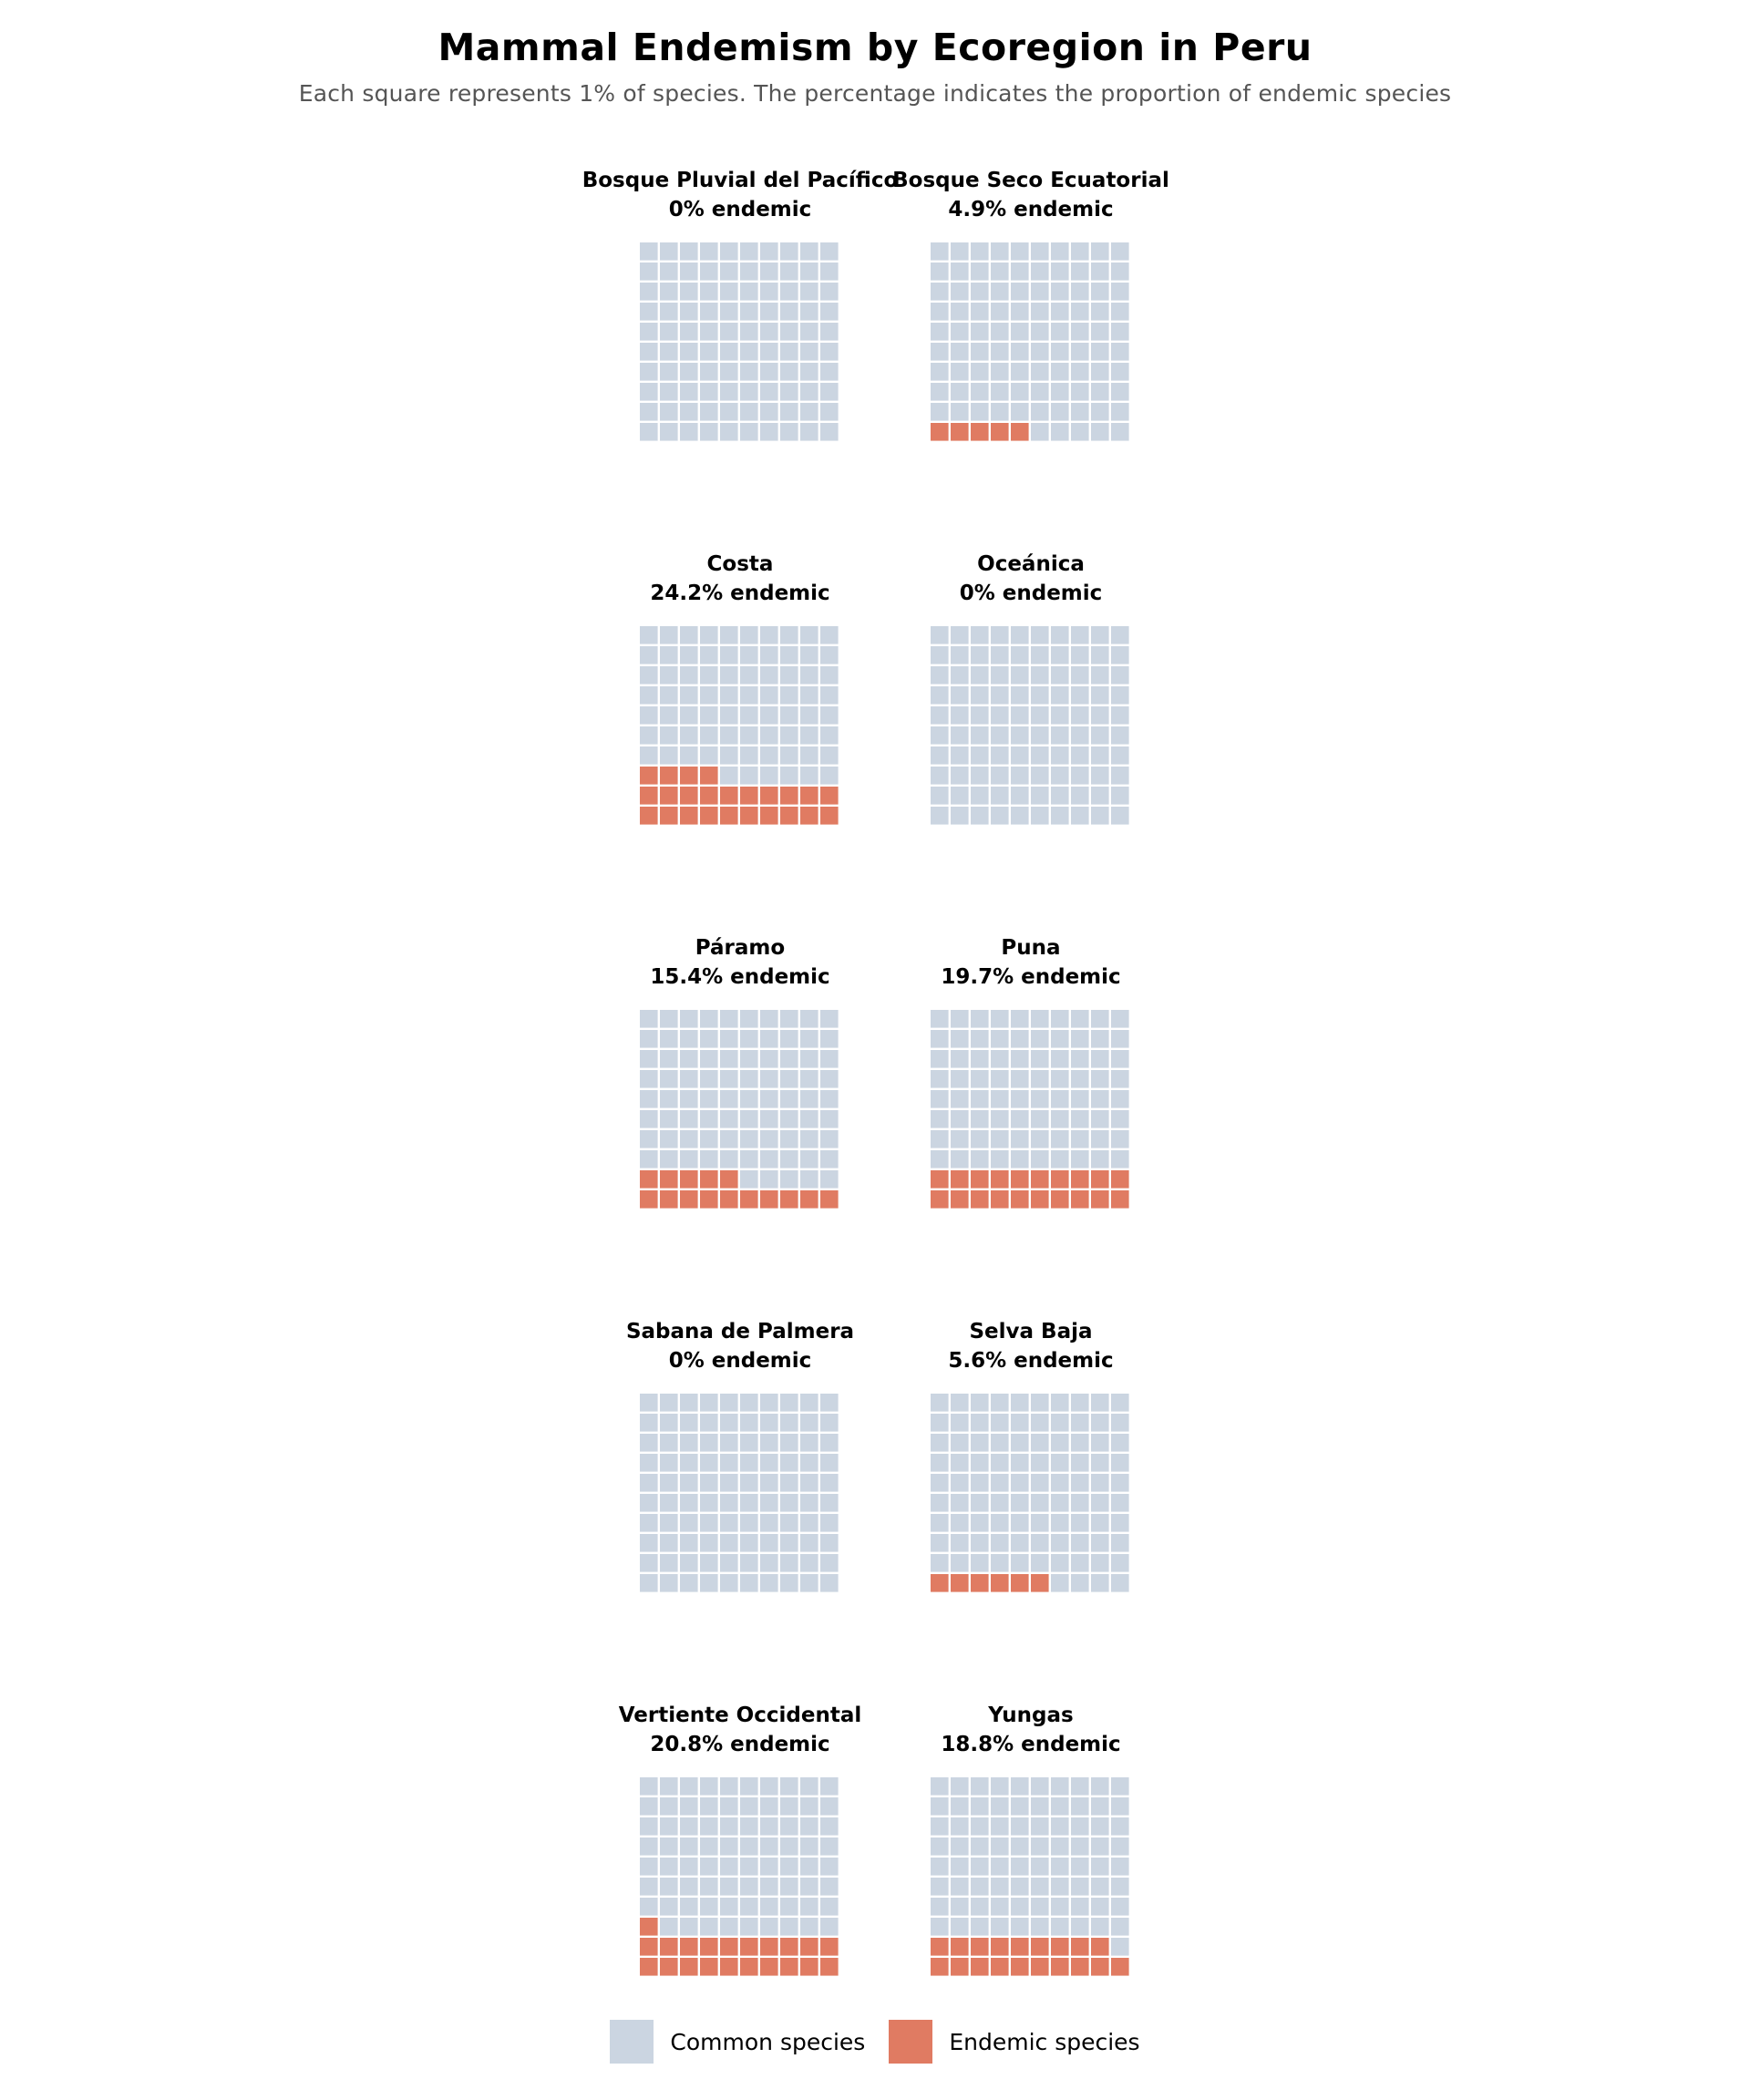  Describe the element at coordinates (1031, 948) in the screenshot. I see `panel-title: Puna` at that location.